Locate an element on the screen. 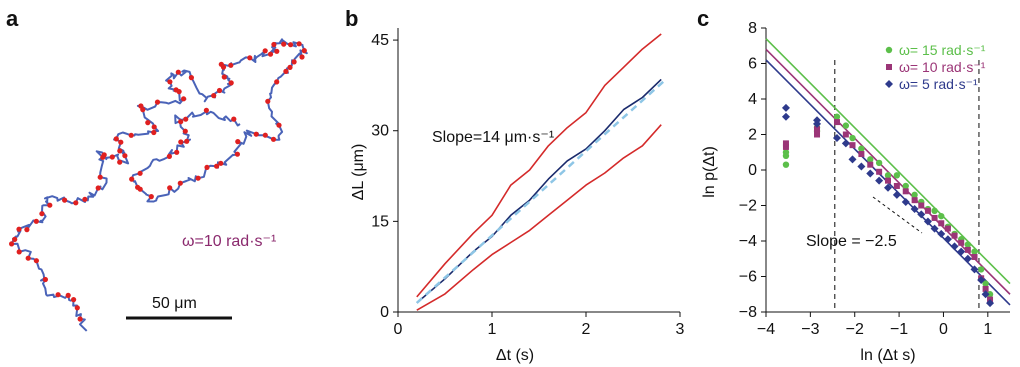 The height and width of the screenshot is (367, 1020). panel-b-x-axis-label: Δt (s) is located at coordinates (515, 355).